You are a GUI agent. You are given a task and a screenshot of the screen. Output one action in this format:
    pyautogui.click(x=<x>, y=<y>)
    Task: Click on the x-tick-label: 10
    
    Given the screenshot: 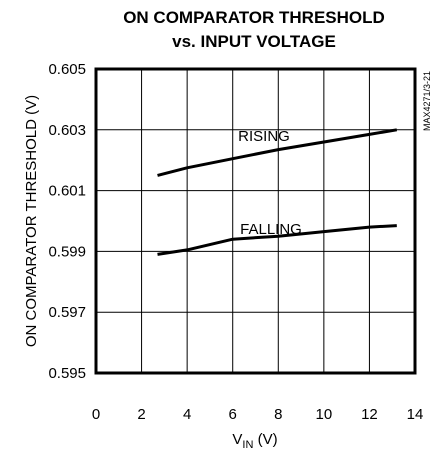 What is the action you would take?
    pyautogui.click(x=324, y=414)
    